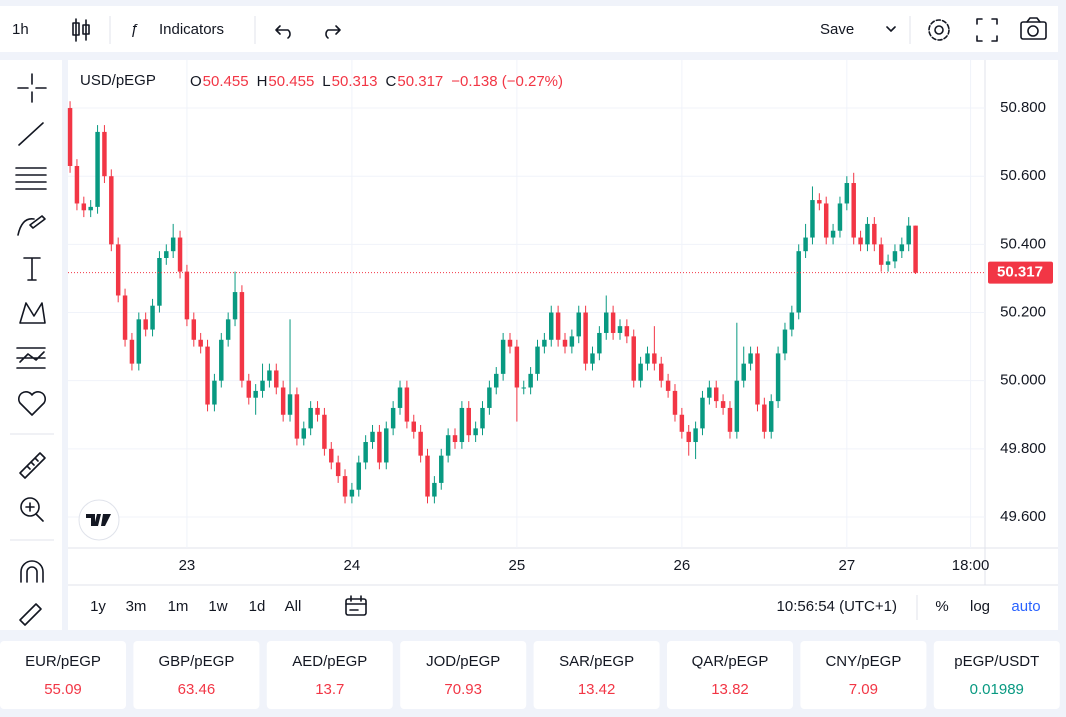  What do you see at coordinates (20, 29) in the screenshot?
I see `interval-button: 1h` at bounding box center [20, 29].